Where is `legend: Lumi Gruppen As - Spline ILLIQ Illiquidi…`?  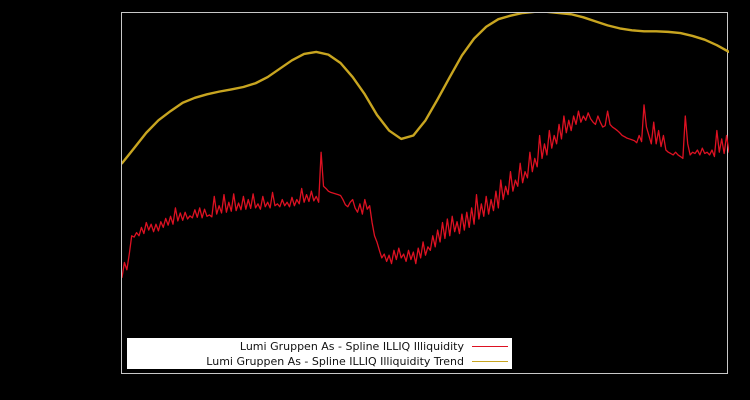
legend: Lumi Gruppen As - Spline ILLIQ Illiquidi… is located at coordinates (319, 353).